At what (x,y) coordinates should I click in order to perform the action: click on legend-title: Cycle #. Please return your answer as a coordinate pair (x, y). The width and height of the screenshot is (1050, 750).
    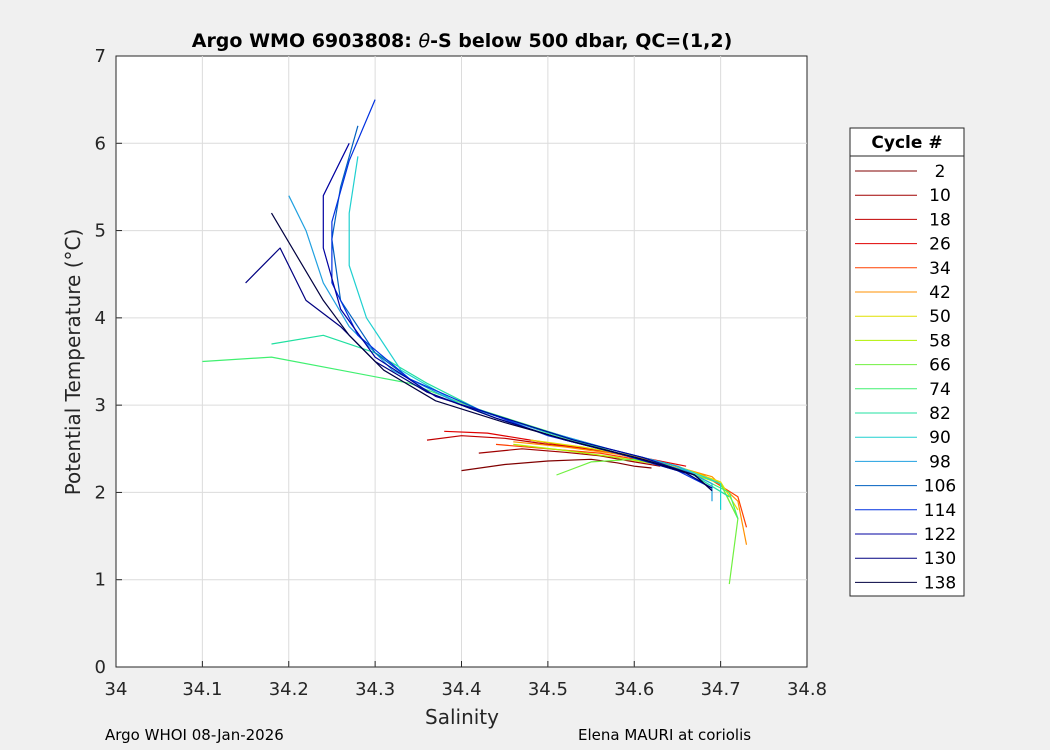
    Looking at the image, I should click on (906, 143).